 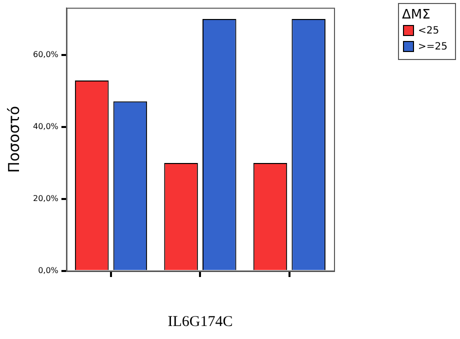 What do you see at coordinates (433, 47) in the screenshot?
I see `legend-label: >=25` at bounding box center [433, 47].